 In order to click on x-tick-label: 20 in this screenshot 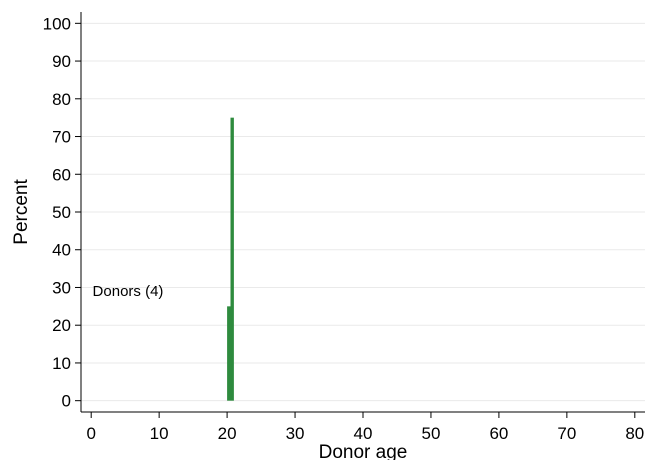, I will do `click(227, 433)`.